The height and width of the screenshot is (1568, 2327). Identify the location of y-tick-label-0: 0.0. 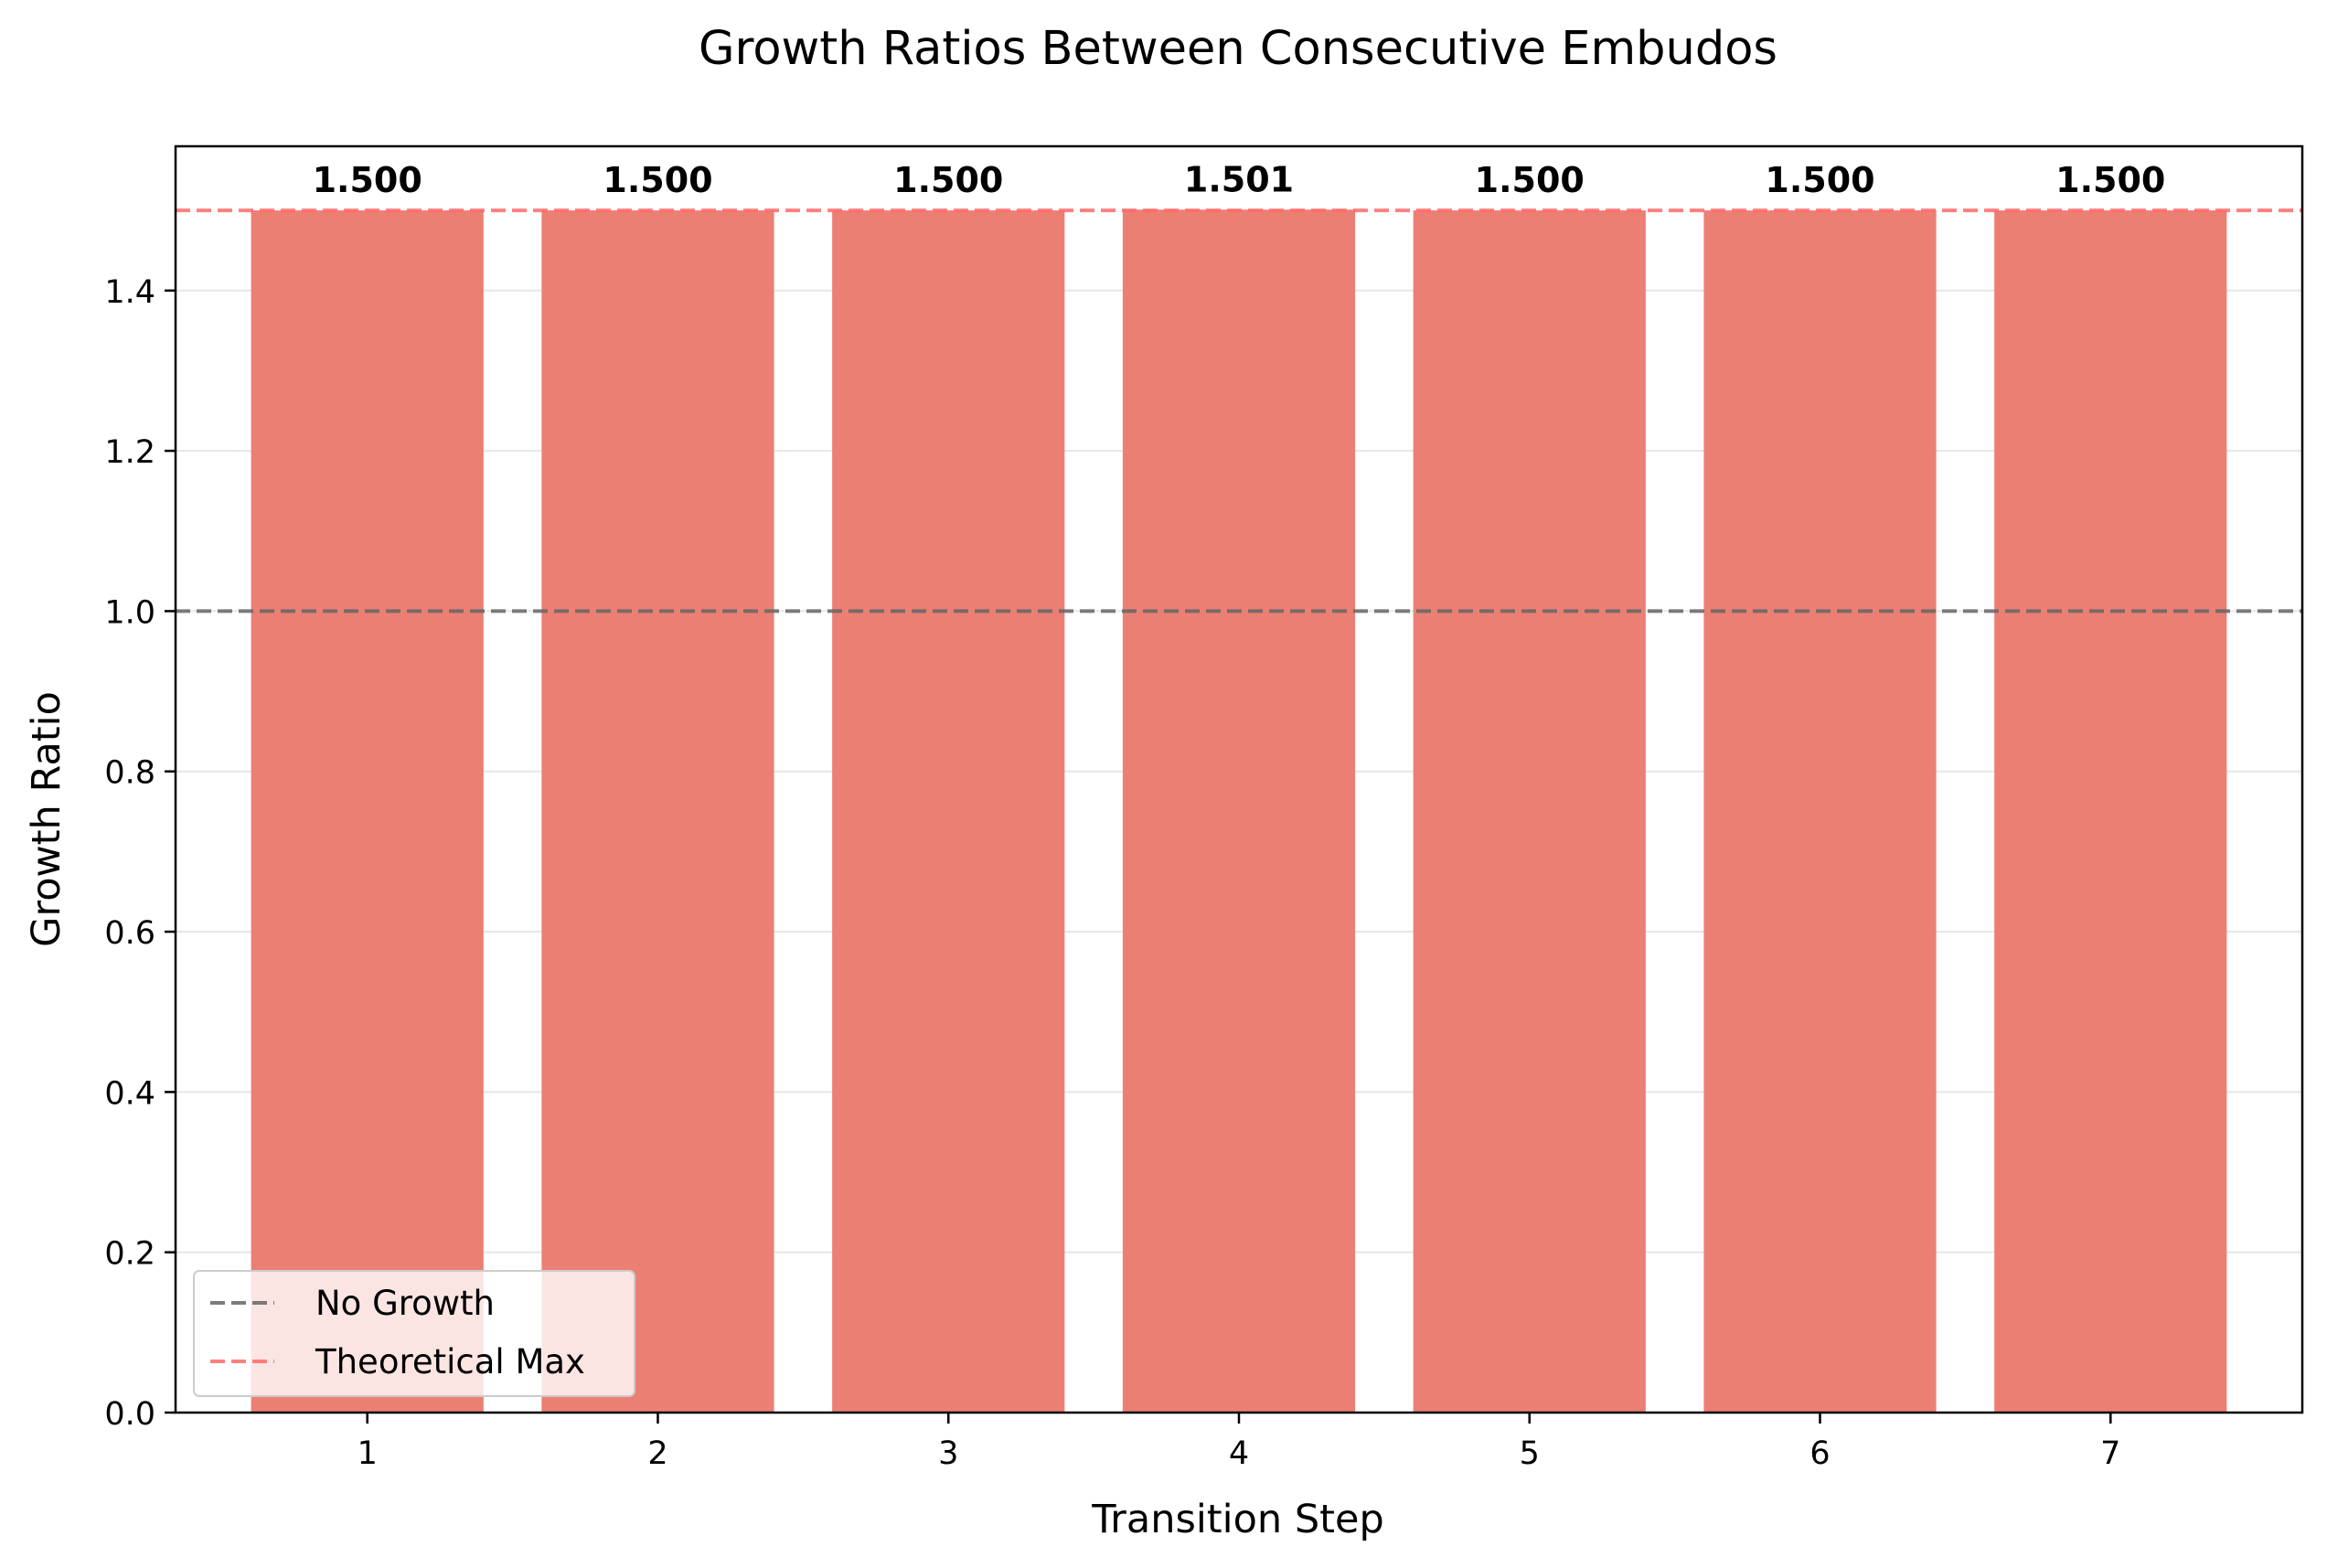
(129, 1414).